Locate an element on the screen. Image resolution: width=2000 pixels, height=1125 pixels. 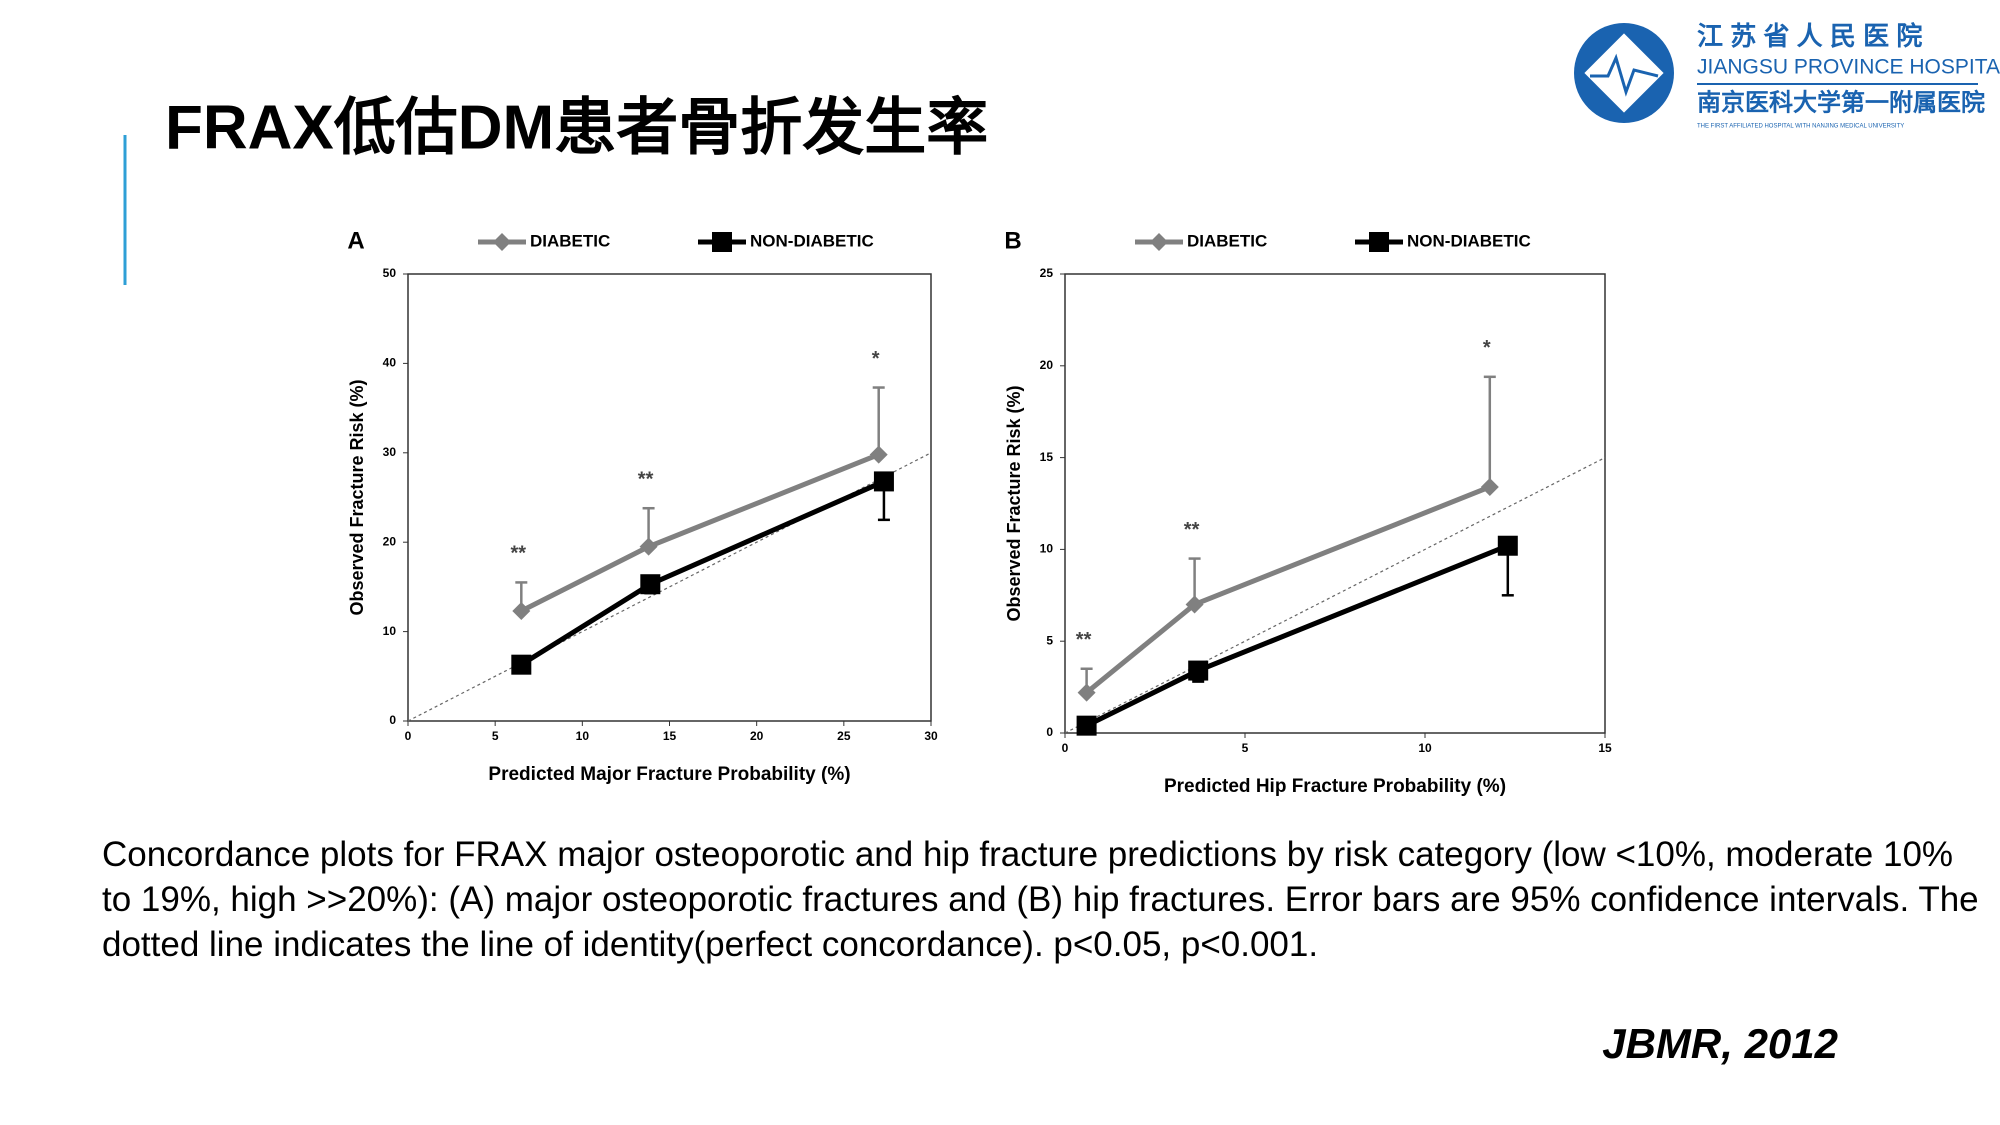
panel-label: A is located at coordinates (355, 240).